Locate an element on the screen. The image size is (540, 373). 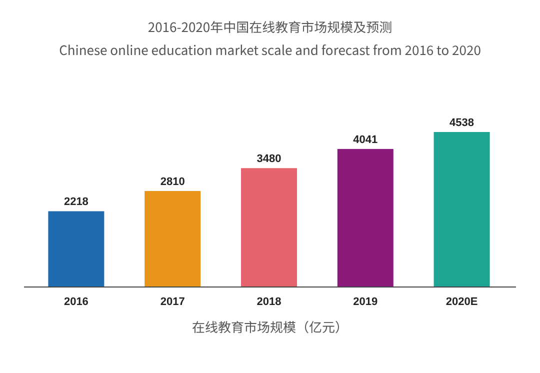
x-tick-label: 2017 is located at coordinates (172, 302).